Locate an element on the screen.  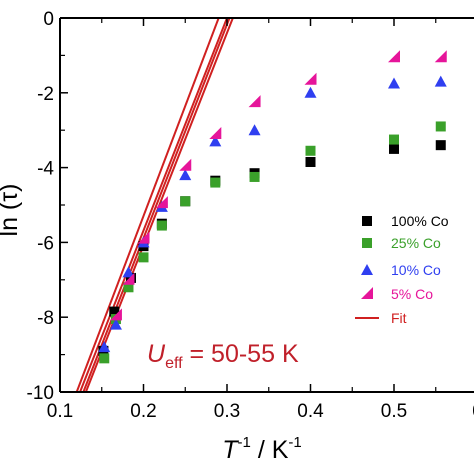
legend-label: 100% Co is located at coordinates (420, 221).